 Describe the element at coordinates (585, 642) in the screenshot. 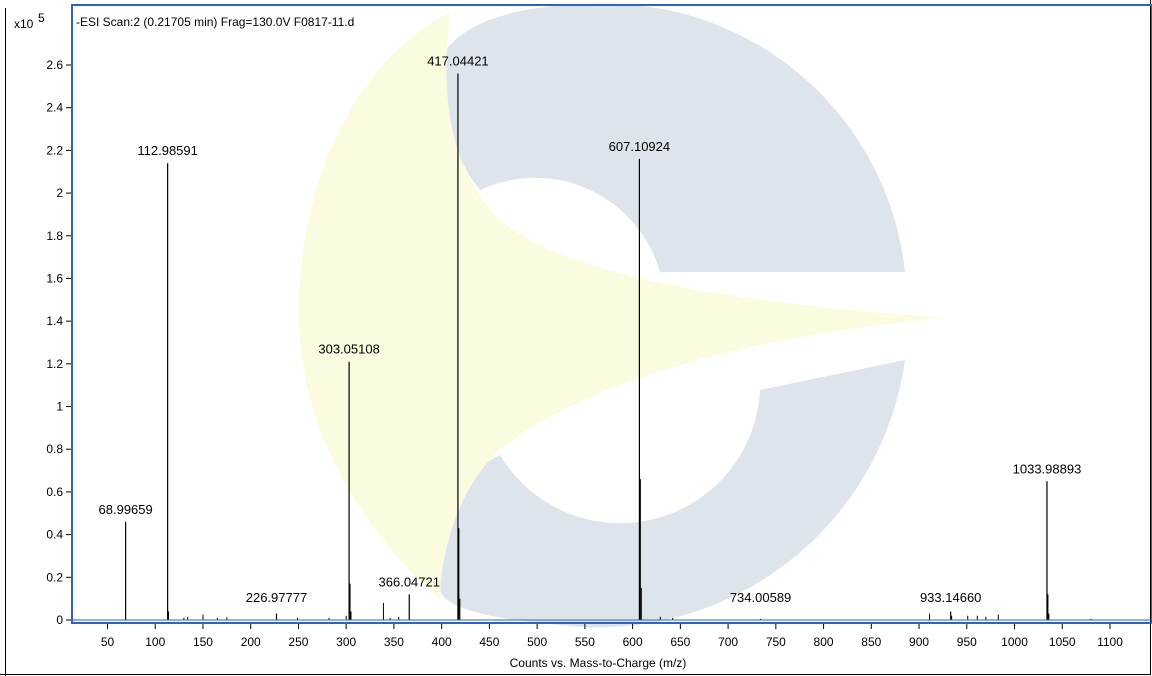

I see `x-tick-label: 550` at that location.